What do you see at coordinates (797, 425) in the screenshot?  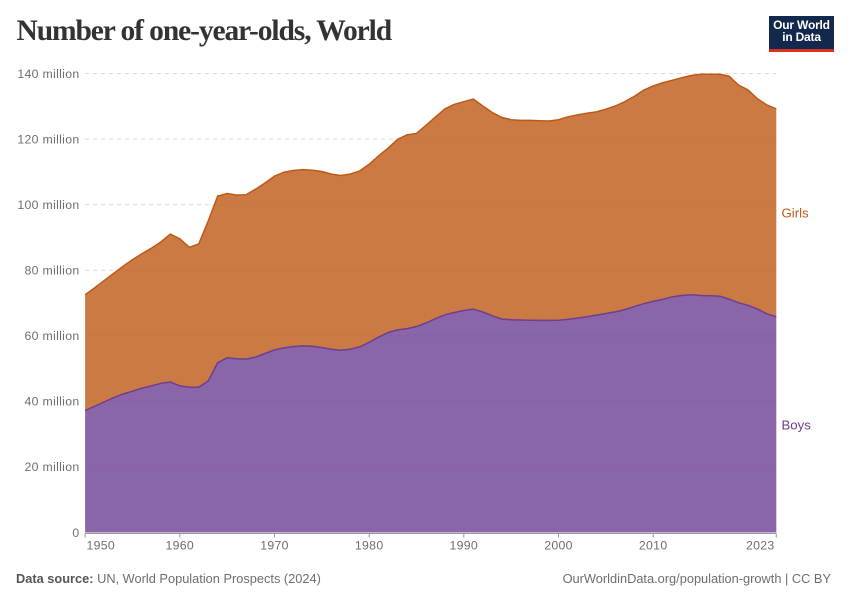 I see `svg-text: Boys` at bounding box center [797, 425].